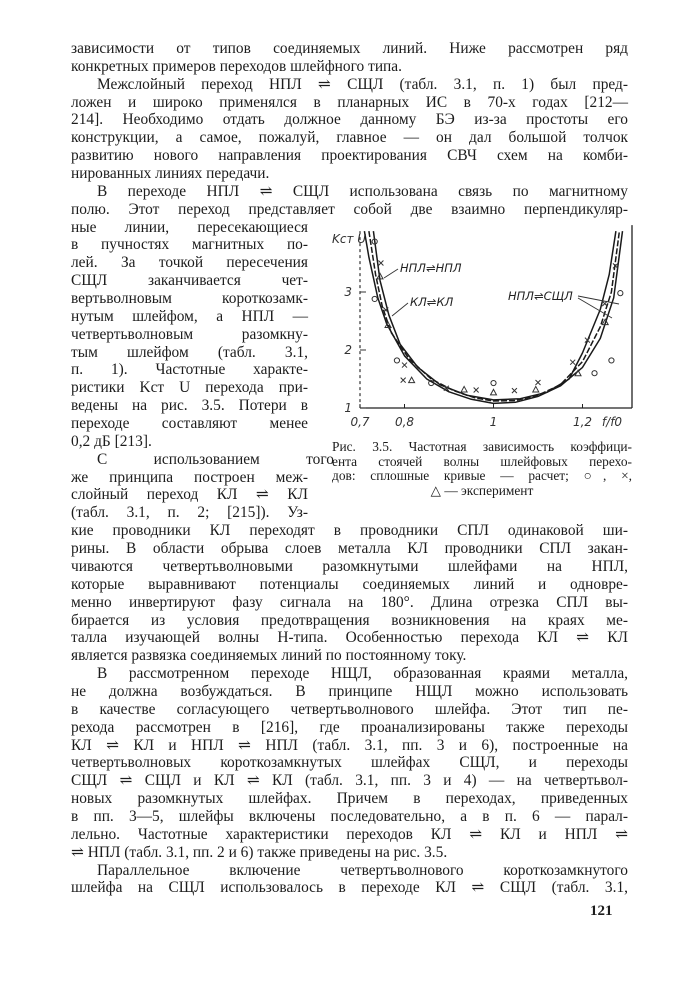 This screenshot has width=678, height=1000. What do you see at coordinates (540, 296) in the screenshot?
I see `curve-label: НПЛ⇌СЩЛ` at bounding box center [540, 296].